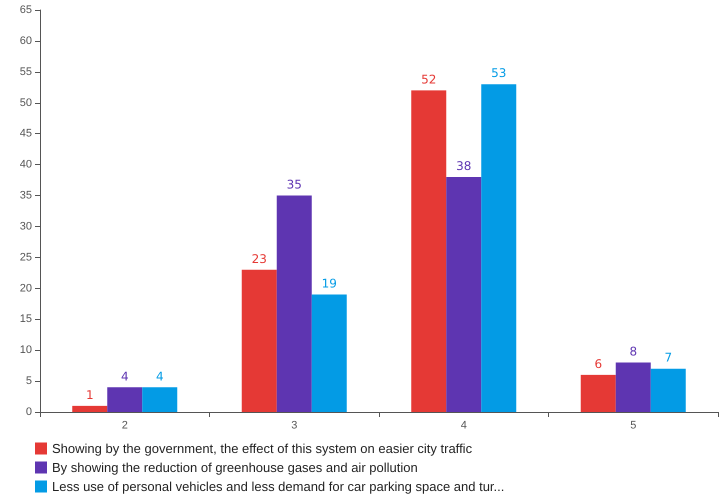  Describe the element at coordinates (329, 283) in the screenshot. I see `data-label: 19` at that location.